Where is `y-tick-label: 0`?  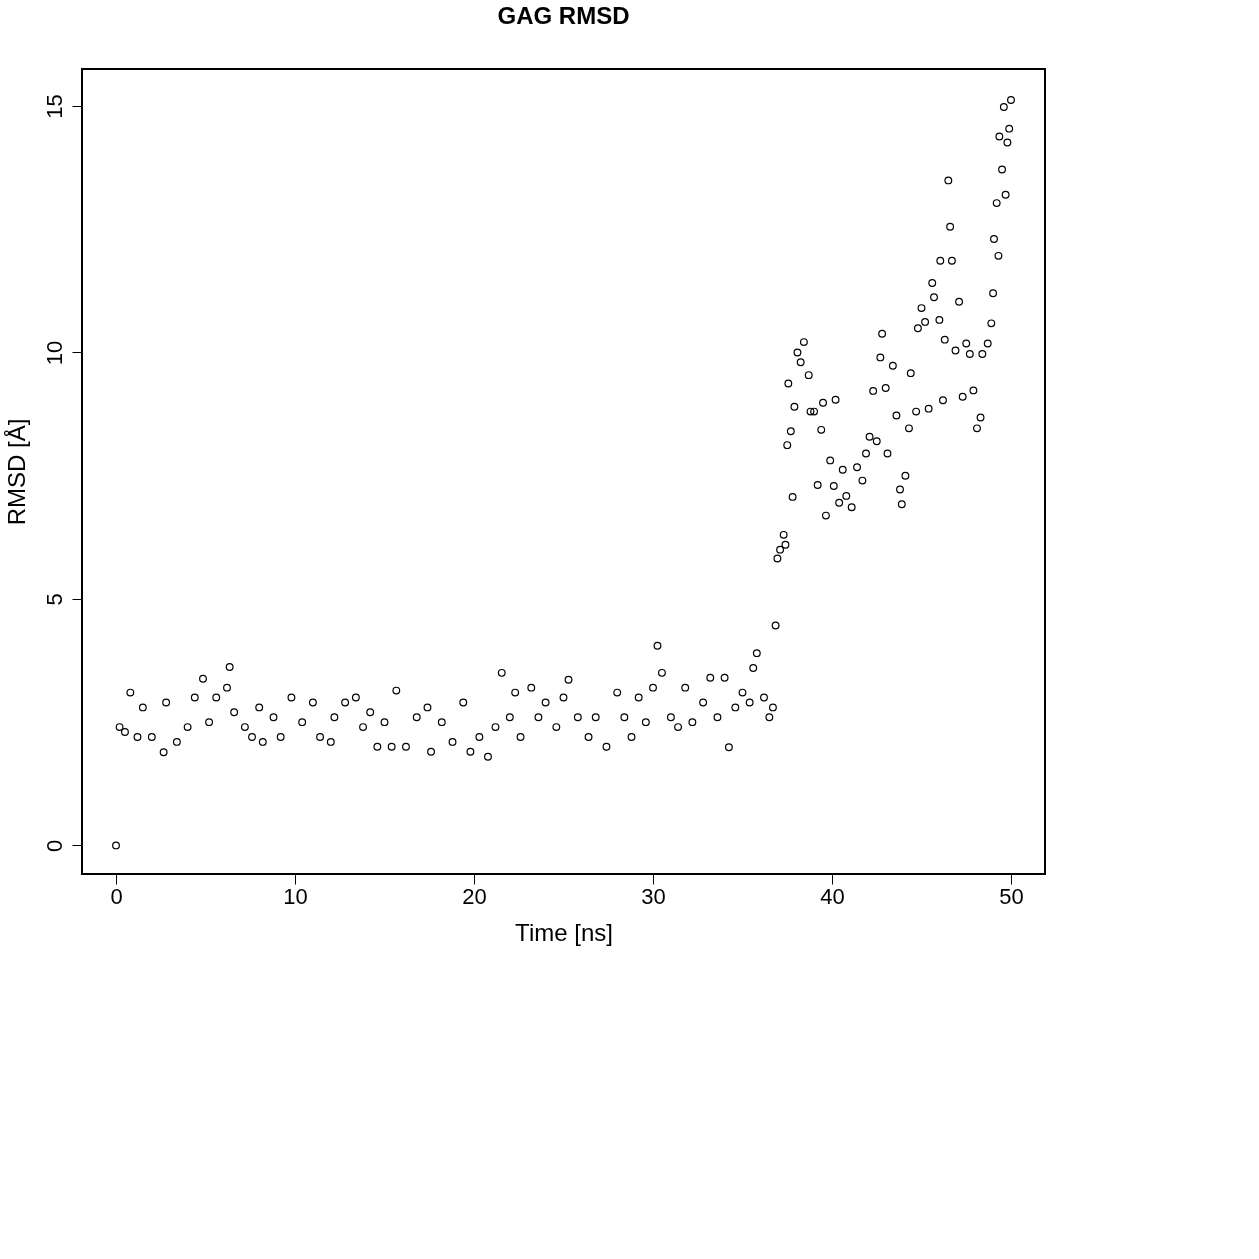
y-tick-label: 0 is located at coordinates (54, 846).